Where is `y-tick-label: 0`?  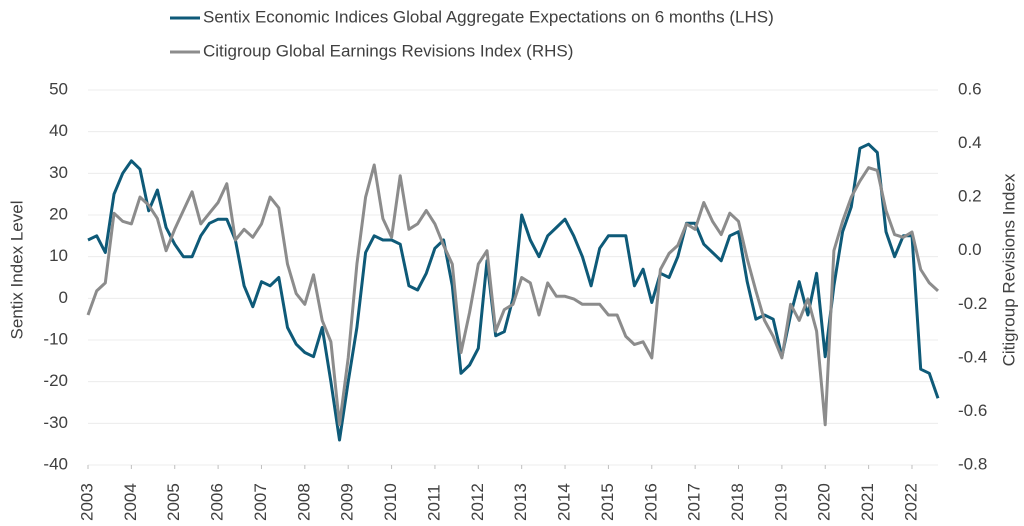 y-tick-label: 0 is located at coordinates (63, 297).